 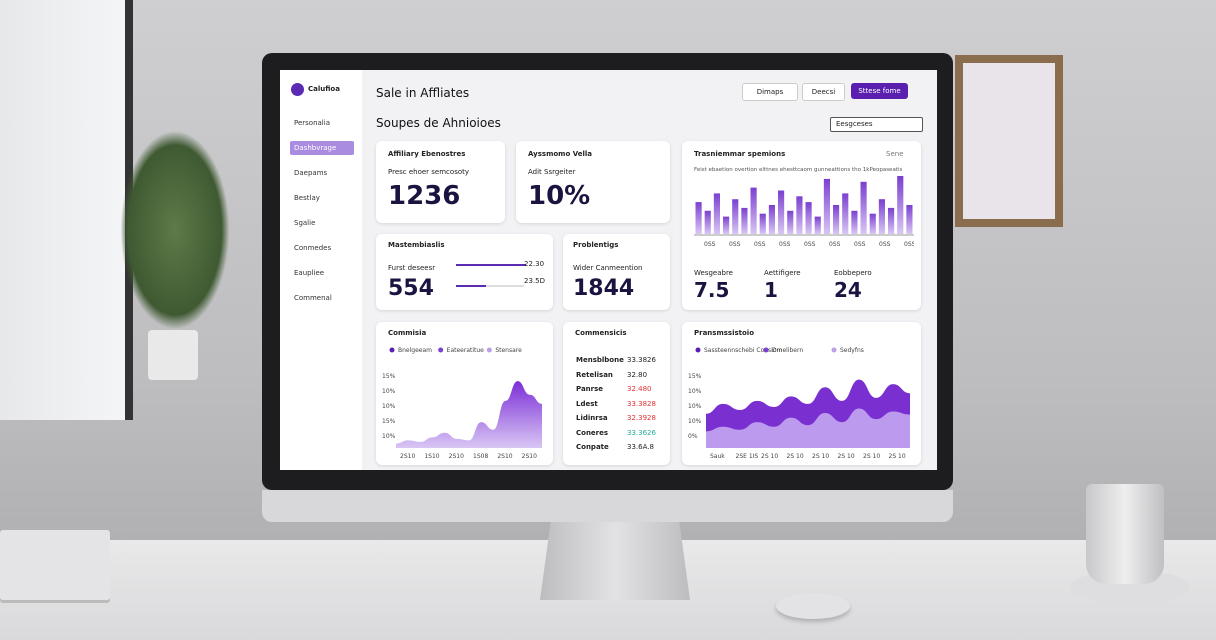 What do you see at coordinates (852, 350) in the screenshot?
I see `legend-label: Sedyfns` at bounding box center [852, 350].